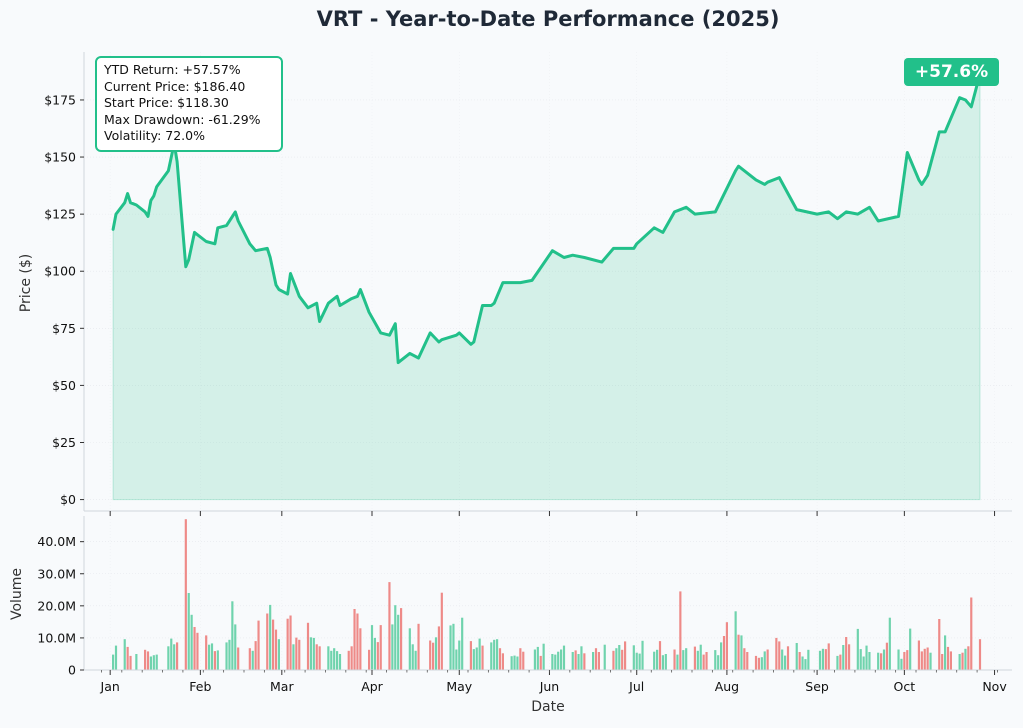 This screenshot has width=1023, height=728. What do you see at coordinates (60, 157) in the screenshot?
I see `price-y-tick-label: $150` at bounding box center [60, 157].